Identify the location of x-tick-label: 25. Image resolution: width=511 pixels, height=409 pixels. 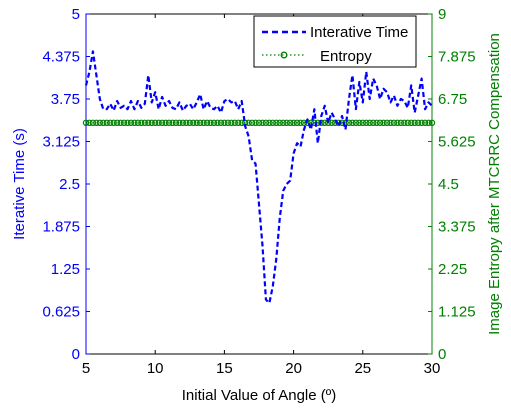
(362, 368).